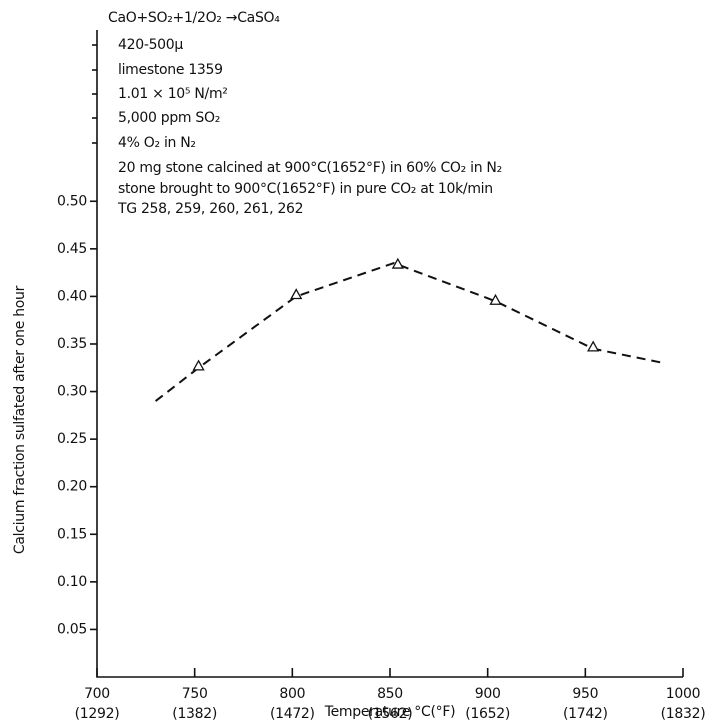  What do you see at coordinates (150, 45) in the screenshot?
I see `annotation: 420-500µ` at bounding box center [150, 45].